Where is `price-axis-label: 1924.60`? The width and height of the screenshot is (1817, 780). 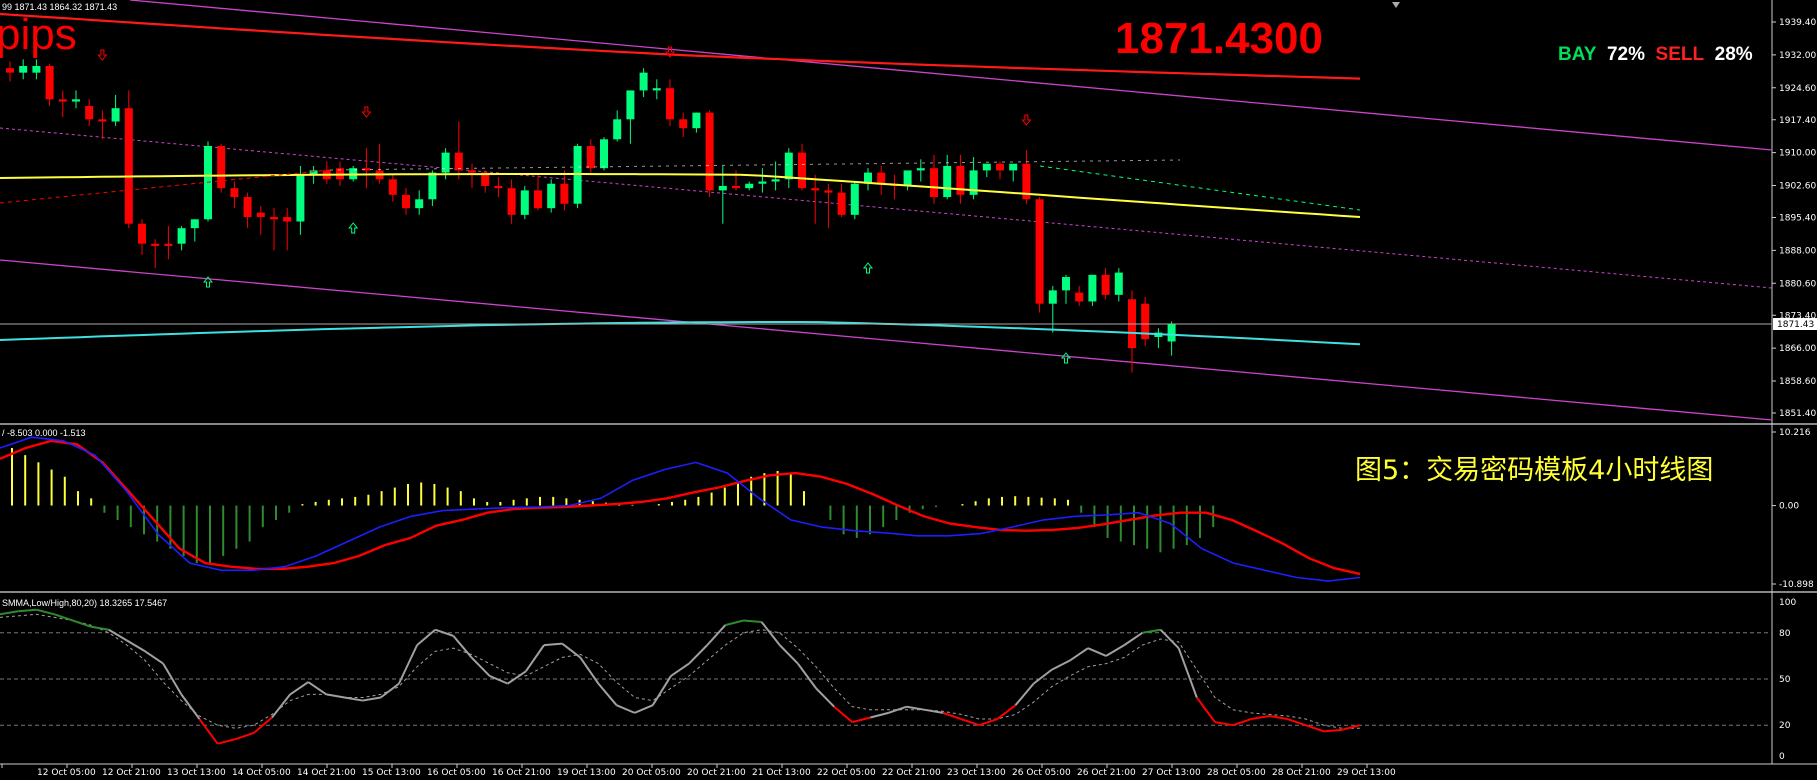
price-axis-label: 1924.60 is located at coordinates (1797, 89).